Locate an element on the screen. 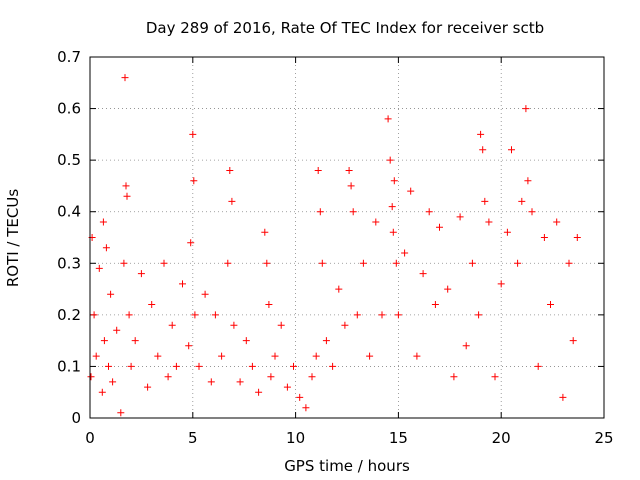  y-axis-label: ROTI / TECUs is located at coordinates (13, 238).